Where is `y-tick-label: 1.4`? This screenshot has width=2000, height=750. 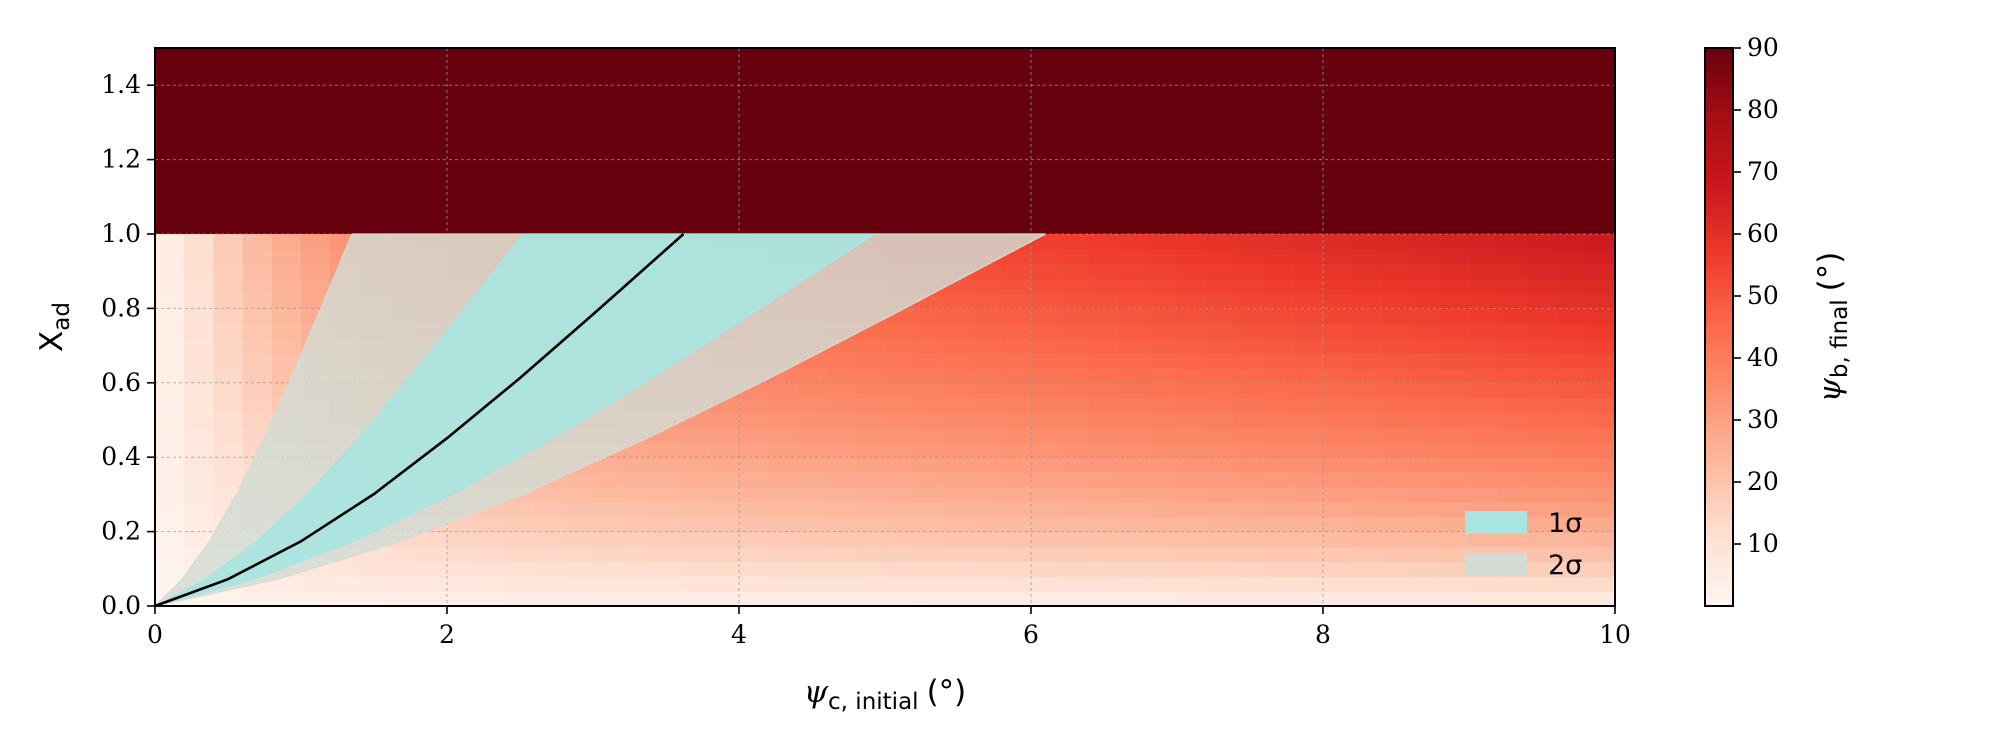
y-tick-label: 1.4 is located at coordinates (121, 84).